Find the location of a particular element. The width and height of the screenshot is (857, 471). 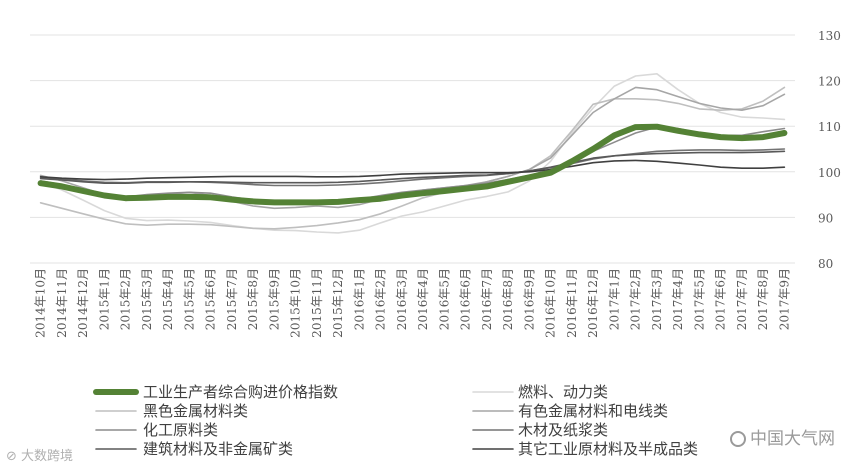

x-tick-label: 2017年5月 is located at coordinates (699, 299).